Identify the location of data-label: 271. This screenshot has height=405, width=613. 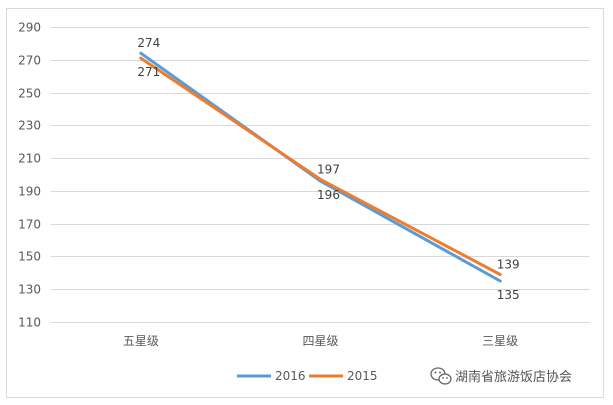
(148, 72).